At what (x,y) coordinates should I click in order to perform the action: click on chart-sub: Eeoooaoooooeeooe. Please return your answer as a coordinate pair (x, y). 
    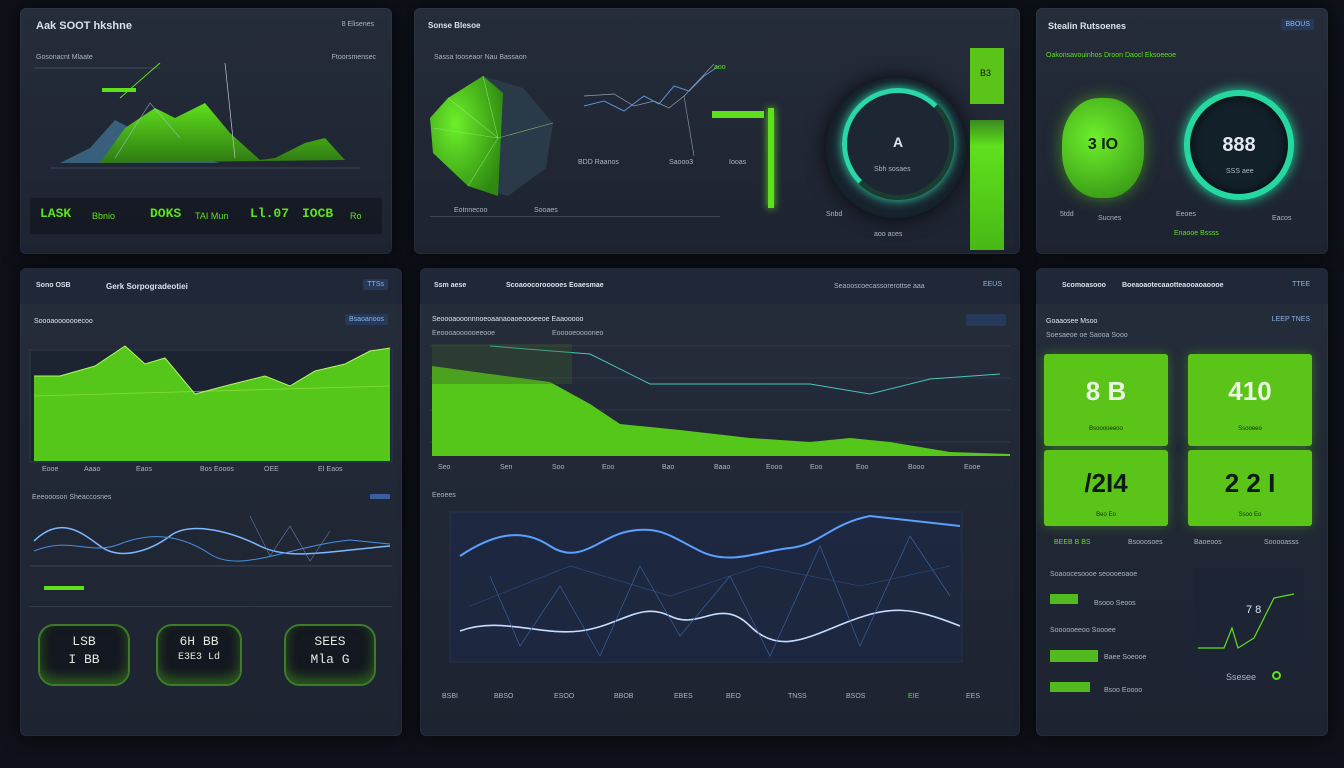
    Looking at the image, I should click on (464, 333).